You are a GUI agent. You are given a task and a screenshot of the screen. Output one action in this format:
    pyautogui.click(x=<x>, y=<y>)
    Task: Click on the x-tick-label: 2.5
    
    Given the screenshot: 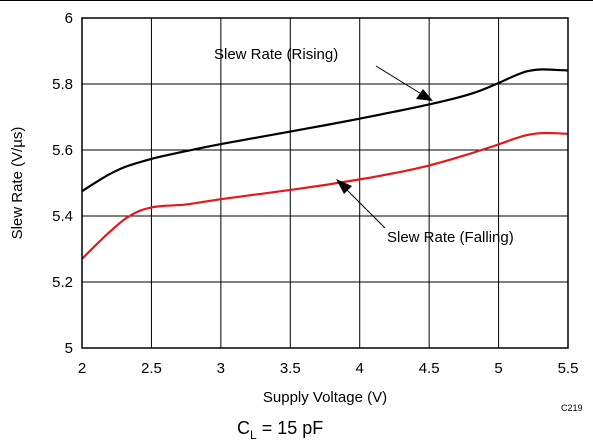 What is the action you would take?
    pyautogui.click(x=151, y=368)
    